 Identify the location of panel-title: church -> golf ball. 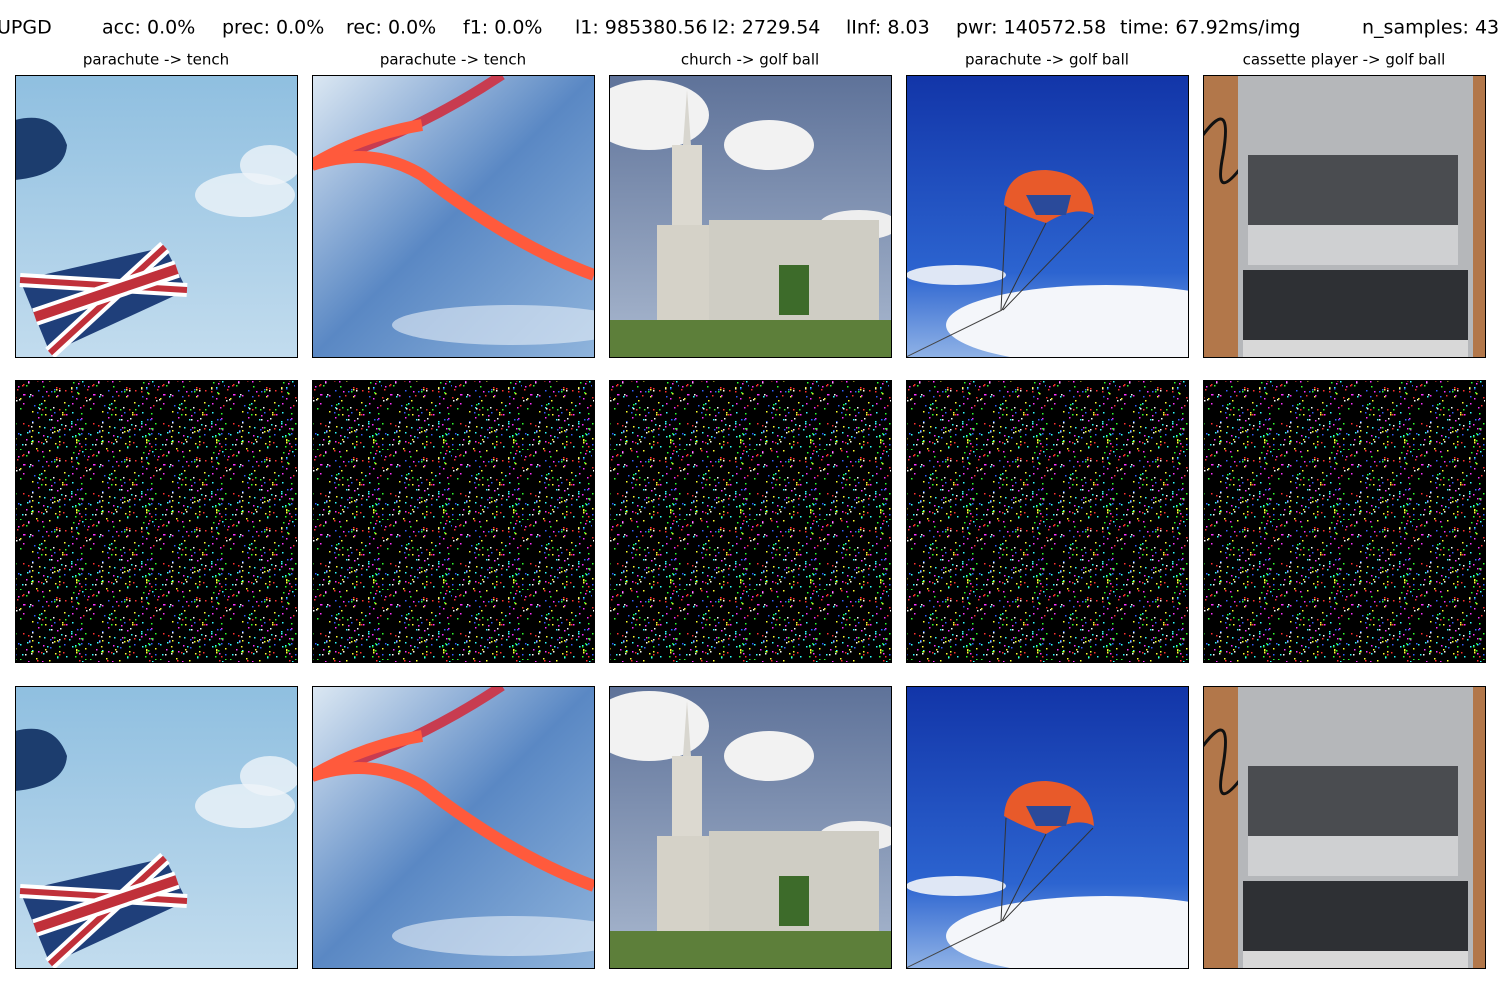
(750, 60).